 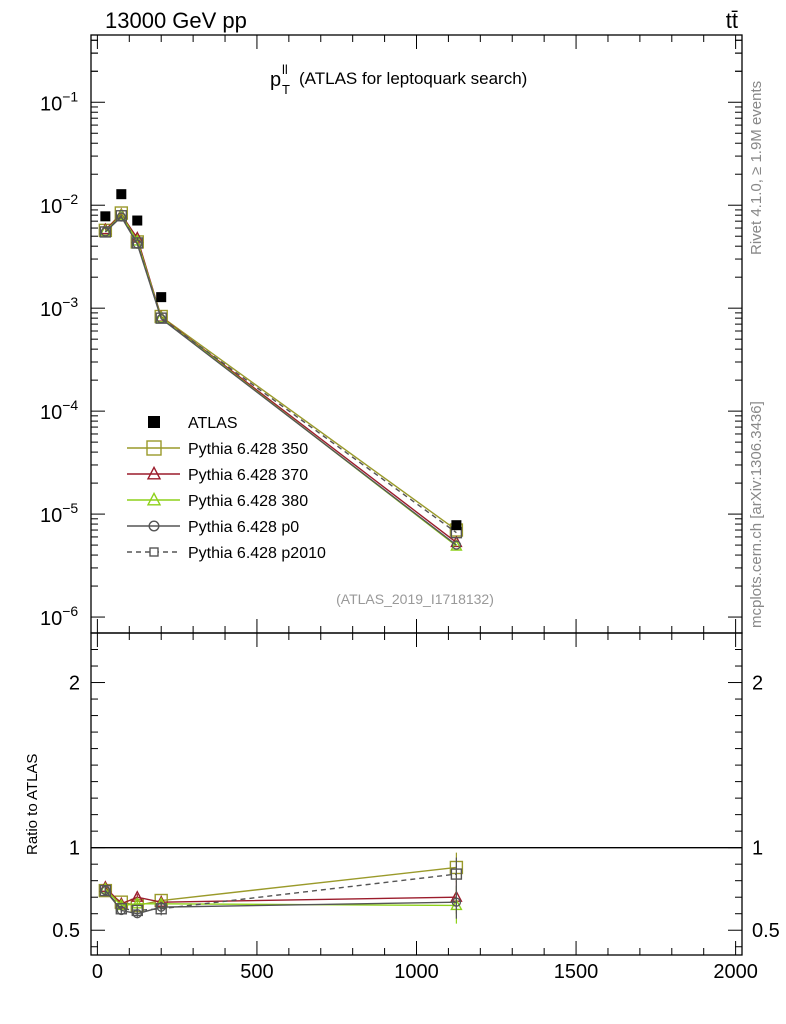 What do you see at coordinates (280, 374) in the screenshot?
I see `series-4-main-line` at bounding box center [280, 374].